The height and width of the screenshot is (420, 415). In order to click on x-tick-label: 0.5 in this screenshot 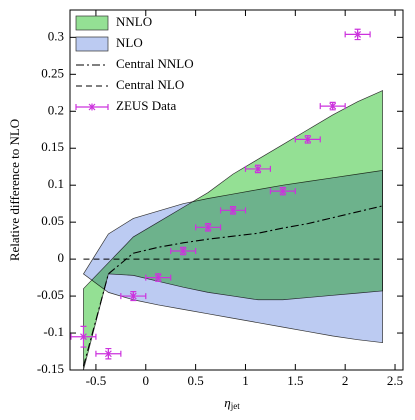, I will do `click(195, 380)`.